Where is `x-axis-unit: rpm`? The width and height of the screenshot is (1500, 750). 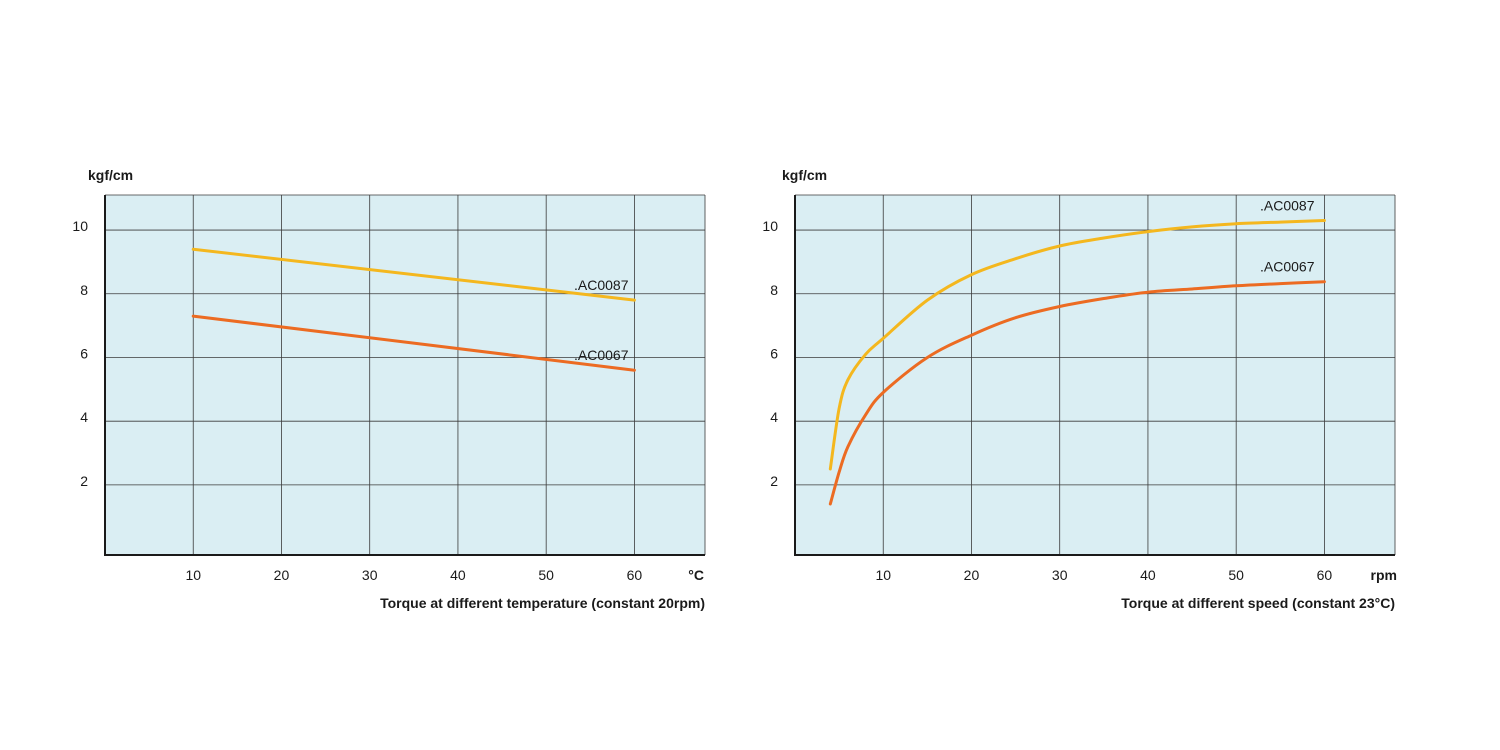 x-axis-unit: rpm is located at coordinates (1384, 575).